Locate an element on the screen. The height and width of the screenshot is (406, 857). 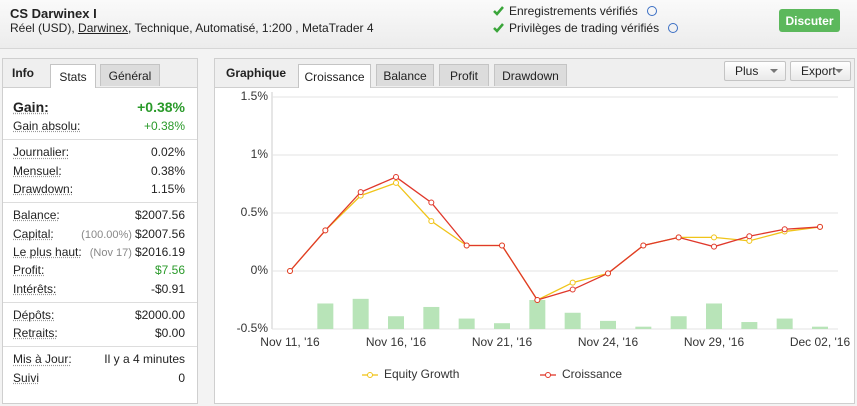
tab: Stats is located at coordinates (73, 76).